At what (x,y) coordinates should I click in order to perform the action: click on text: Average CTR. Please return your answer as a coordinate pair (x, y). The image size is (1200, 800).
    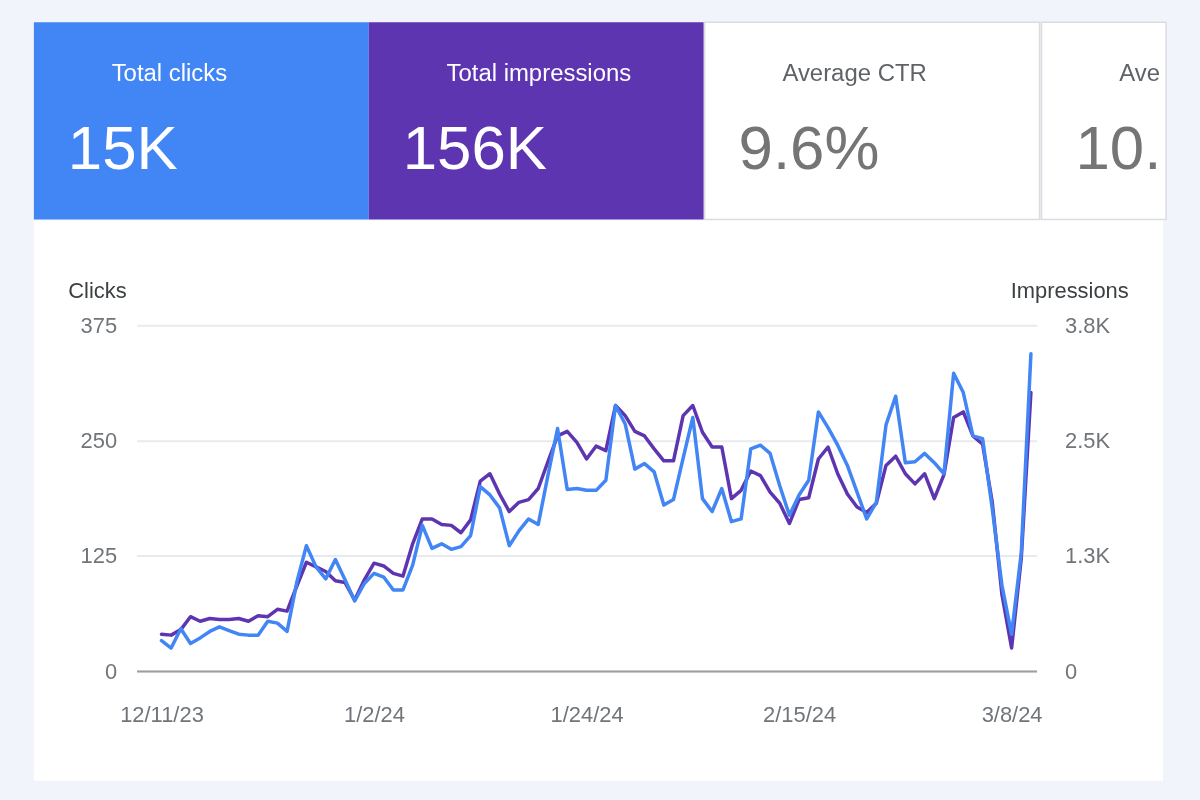
    Looking at the image, I should click on (854, 73).